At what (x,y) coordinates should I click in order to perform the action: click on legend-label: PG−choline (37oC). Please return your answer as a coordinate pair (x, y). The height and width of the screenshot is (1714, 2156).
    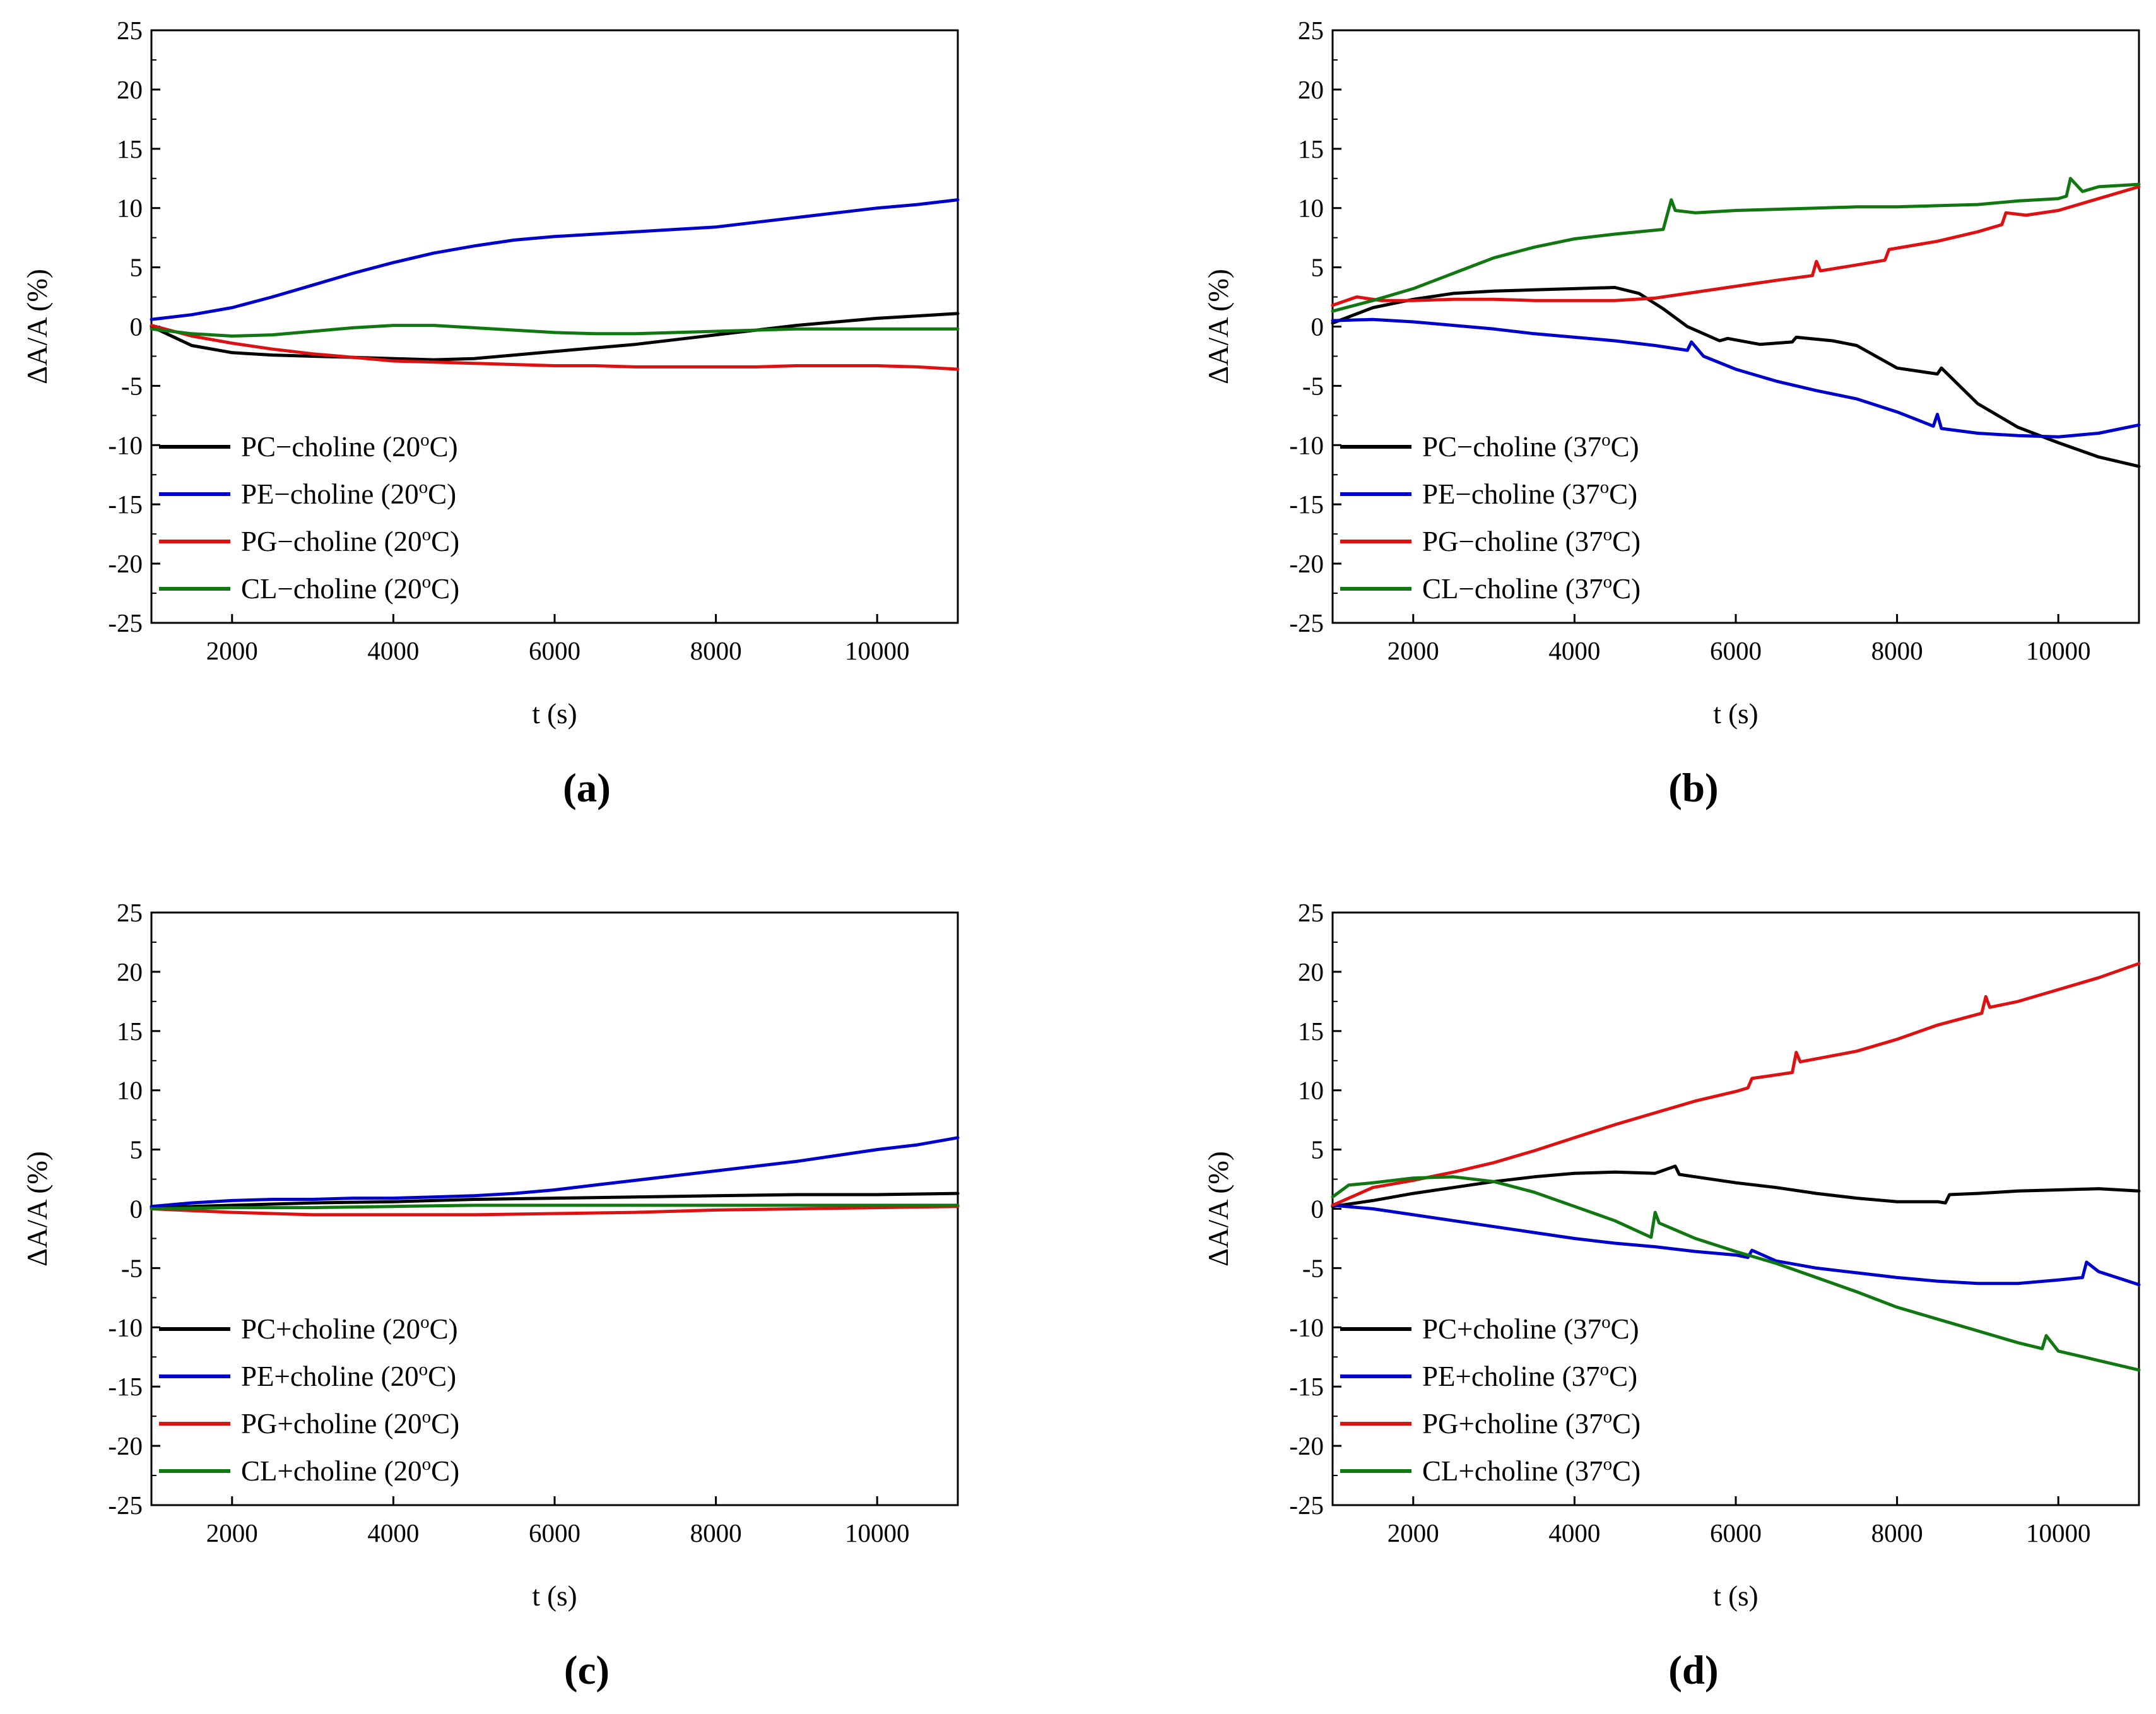
    Looking at the image, I should click on (1531, 540).